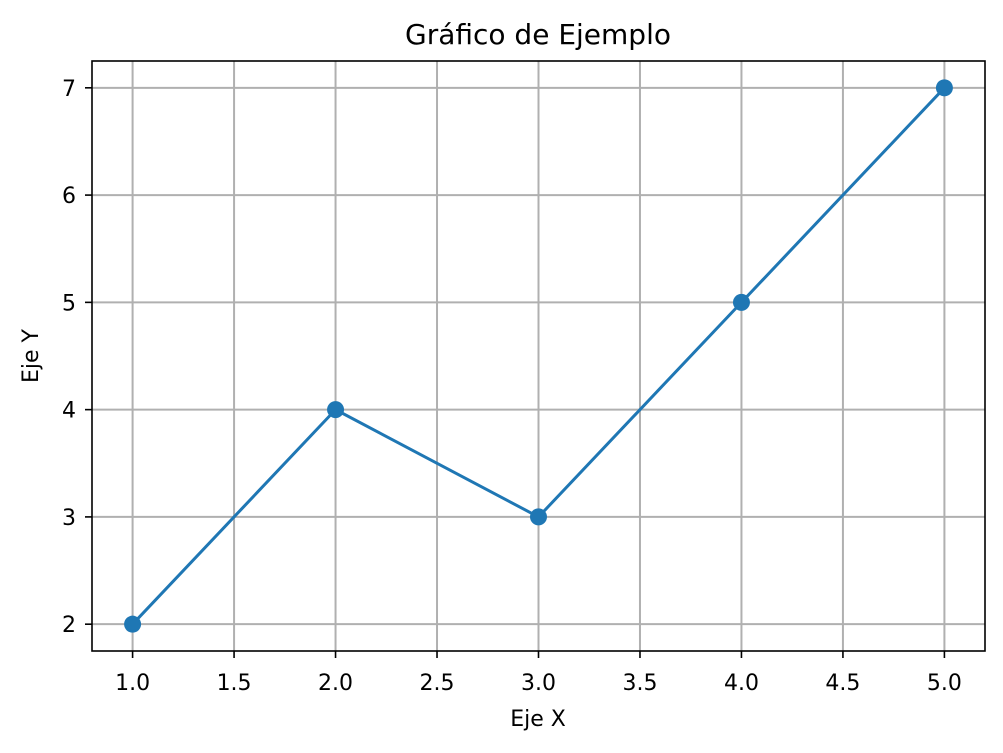 This screenshot has width=1003, height=753. What do you see at coordinates (741, 683) in the screenshot?
I see `x-tick-label: 4.0` at bounding box center [741, 683].